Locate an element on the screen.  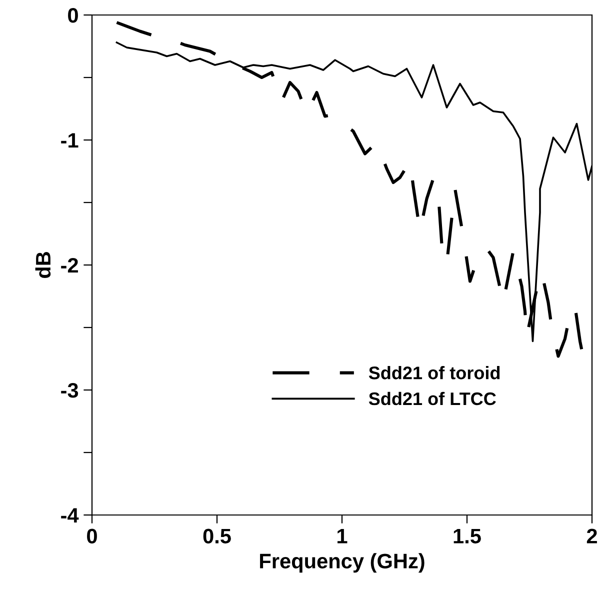
y-tick-label: -1 is located at coordinates (69, 140).